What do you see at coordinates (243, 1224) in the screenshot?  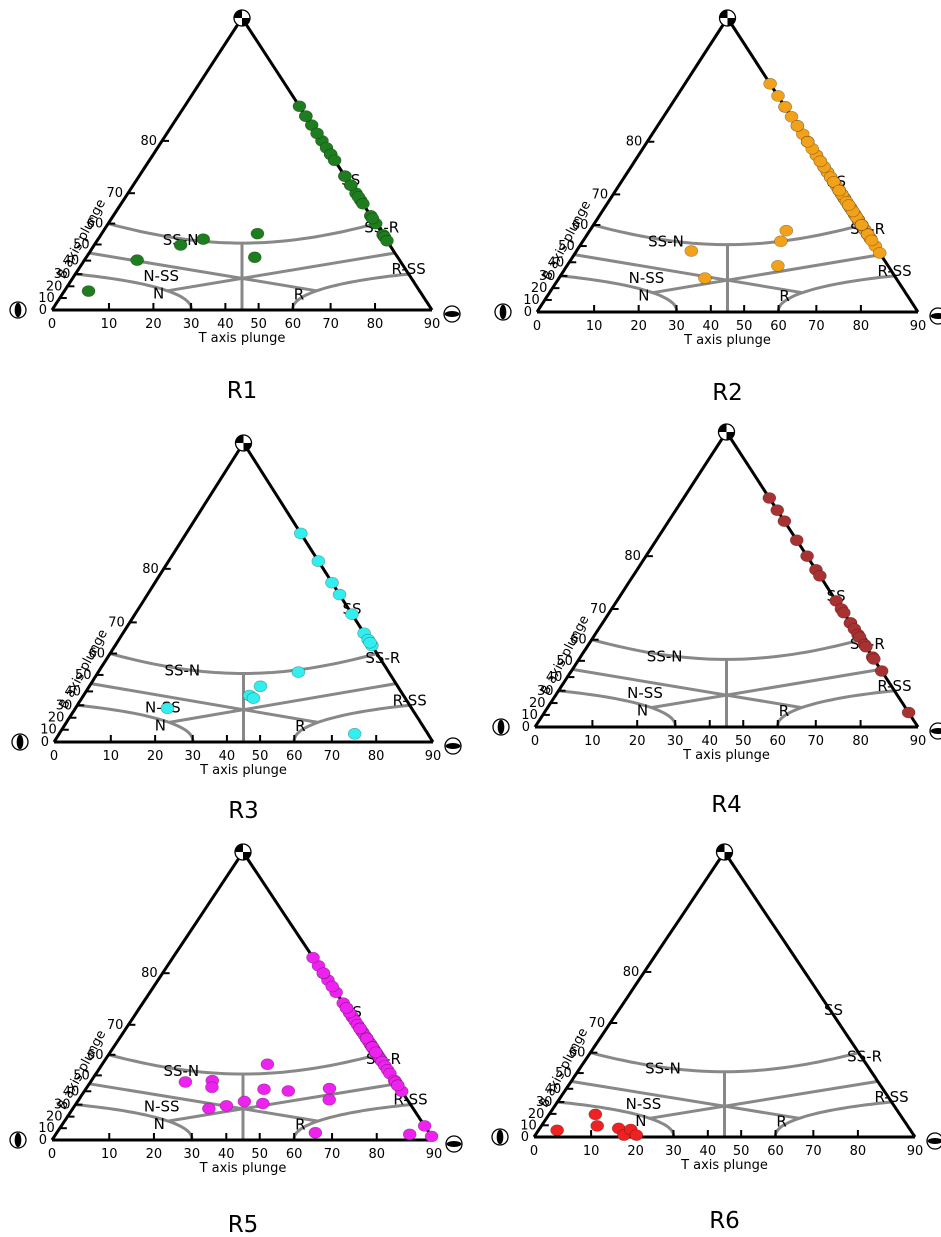 I see `panel-title: R5` at bounding box center [243, 1224].